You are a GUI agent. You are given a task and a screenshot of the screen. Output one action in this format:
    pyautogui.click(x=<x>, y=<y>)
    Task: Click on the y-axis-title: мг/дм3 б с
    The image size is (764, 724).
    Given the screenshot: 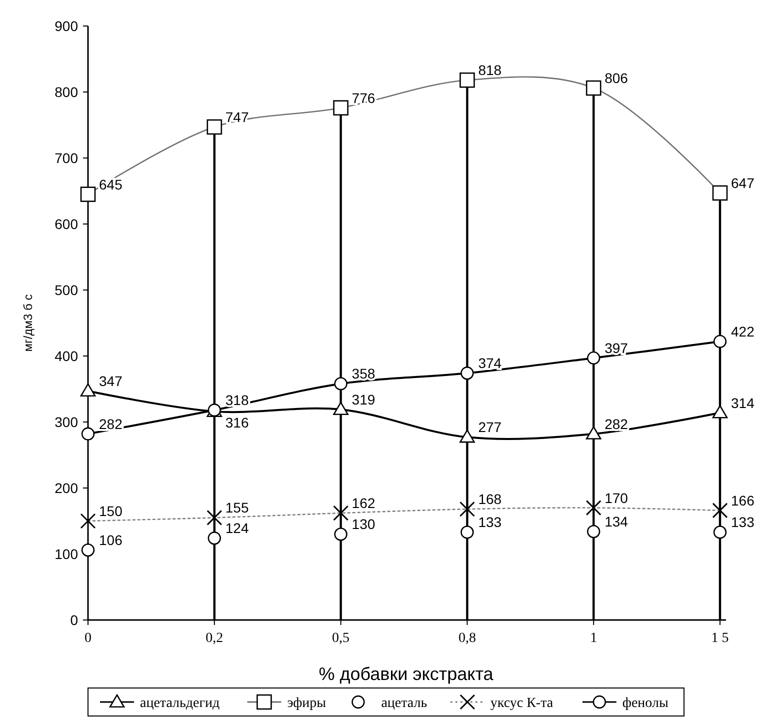 What is the action you would take?
    pyautogui.click(x=28, y=323)
    